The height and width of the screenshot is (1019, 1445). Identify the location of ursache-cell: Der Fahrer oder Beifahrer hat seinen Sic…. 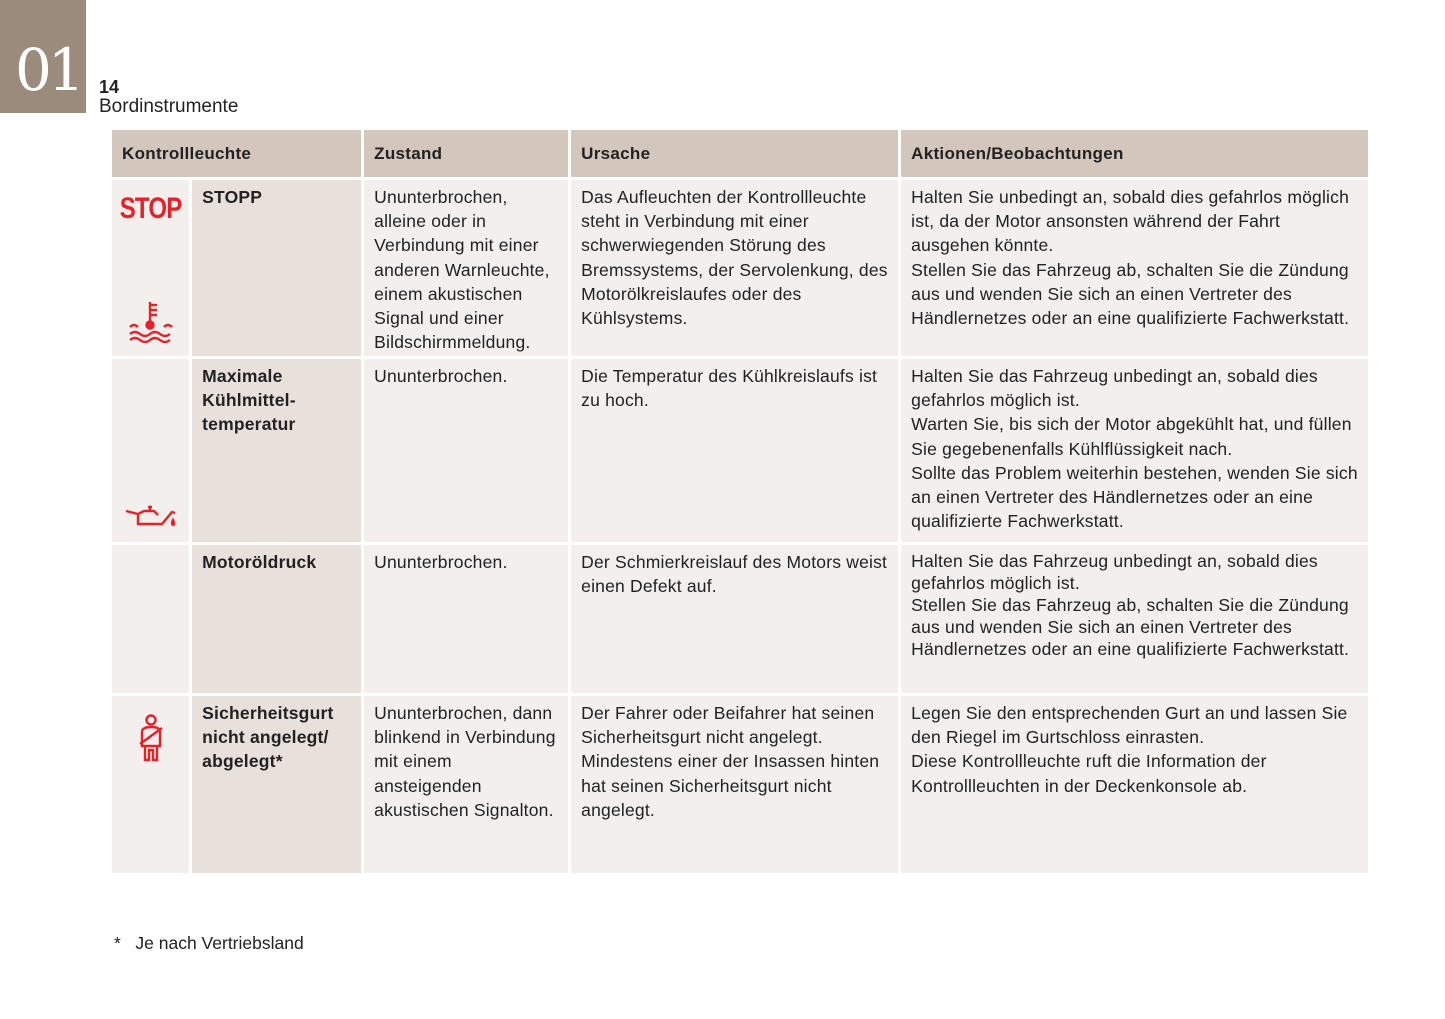
(735, 784).